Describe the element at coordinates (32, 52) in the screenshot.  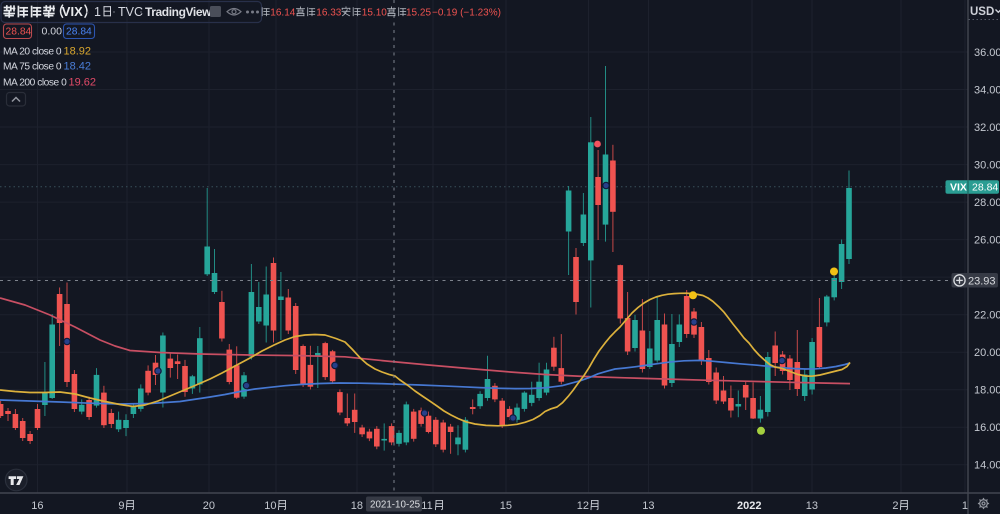
I see `svg-text: MA 20 close 0` at that location.